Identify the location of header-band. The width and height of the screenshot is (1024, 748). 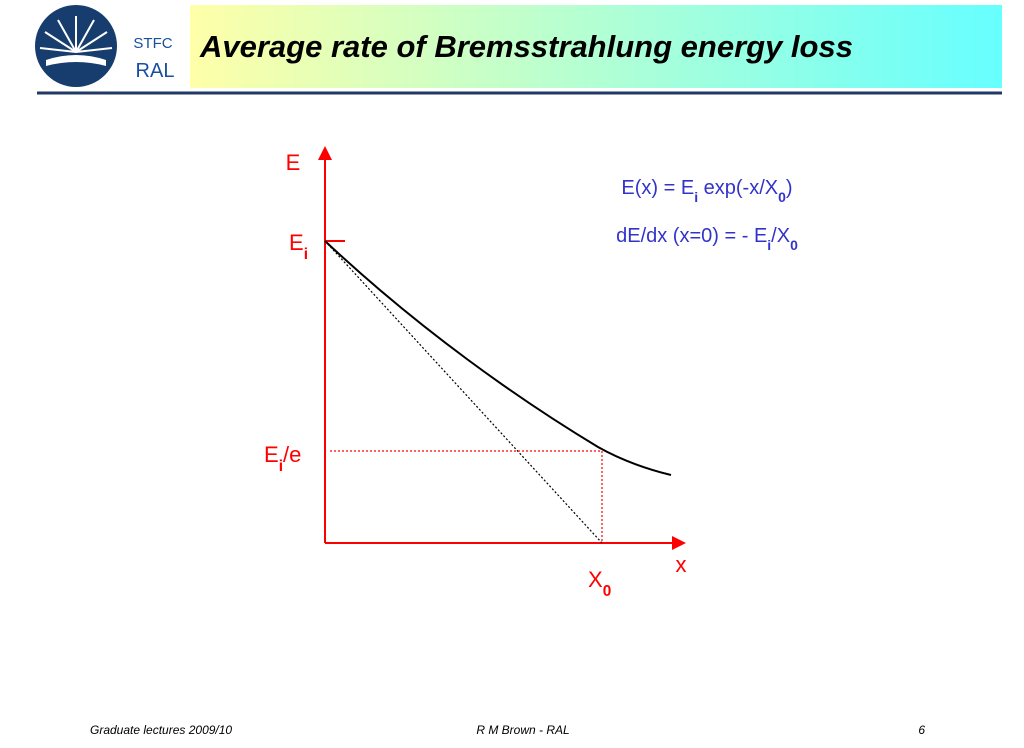
(596, 46).